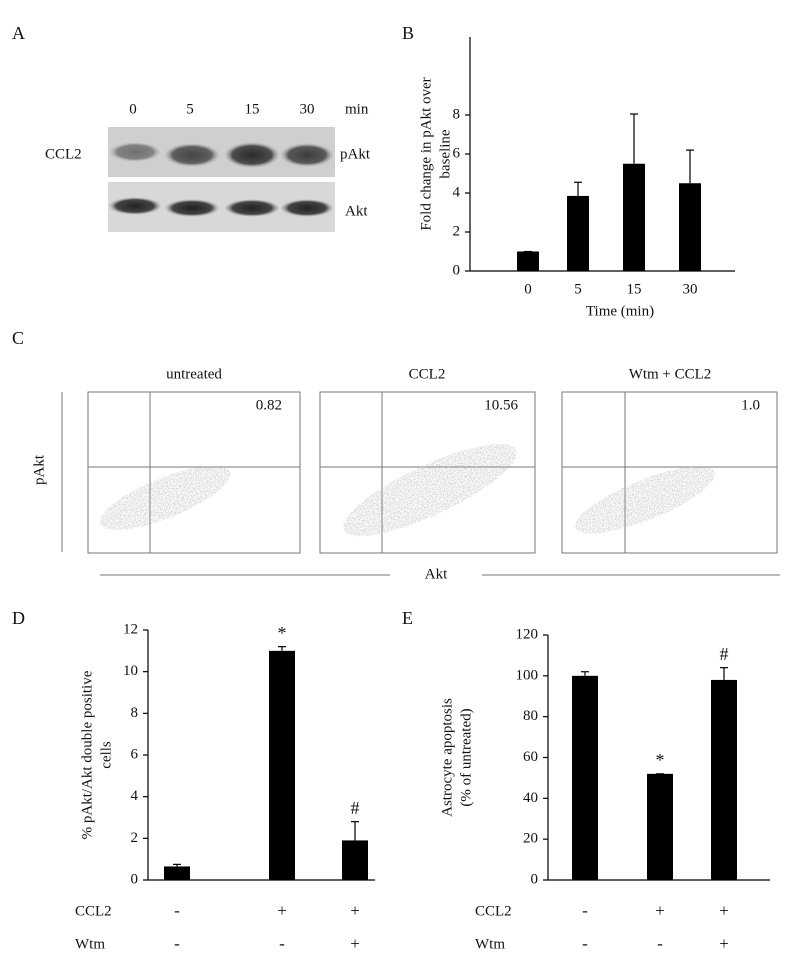 This screenshot has width=800, height=975. Describe the element at coordinates (466, 757) in the screenshot. I see `y-axis-label: (% of untreated)` at that location.